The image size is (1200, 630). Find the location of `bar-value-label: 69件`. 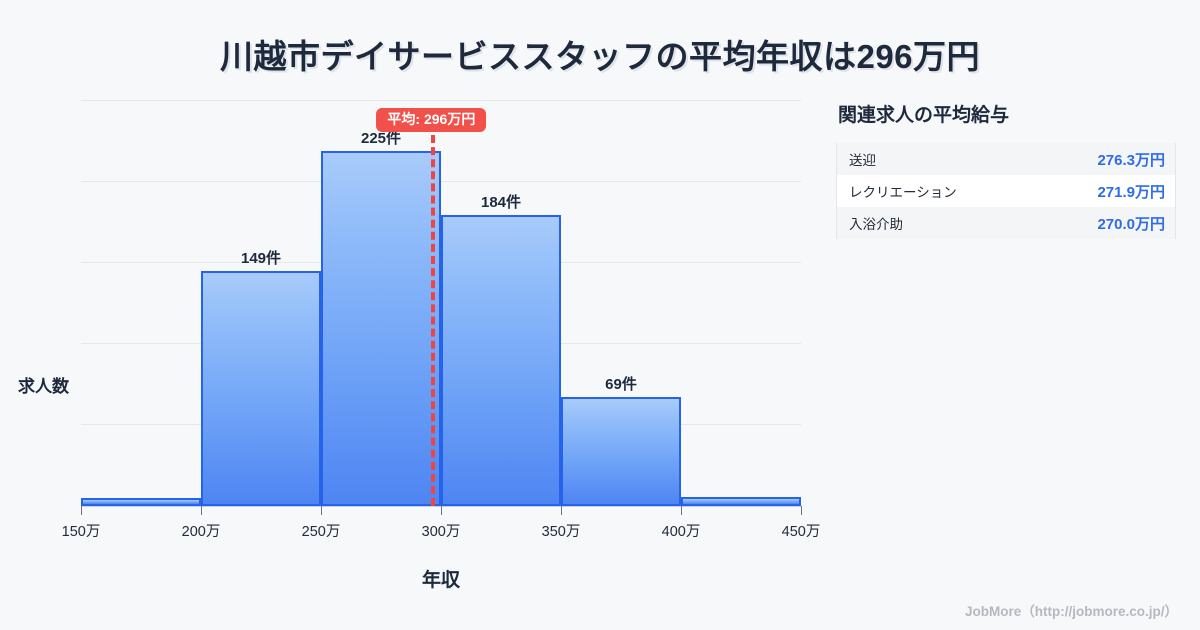

bar-value-label: 69件 is located at coordinates (621, 384).